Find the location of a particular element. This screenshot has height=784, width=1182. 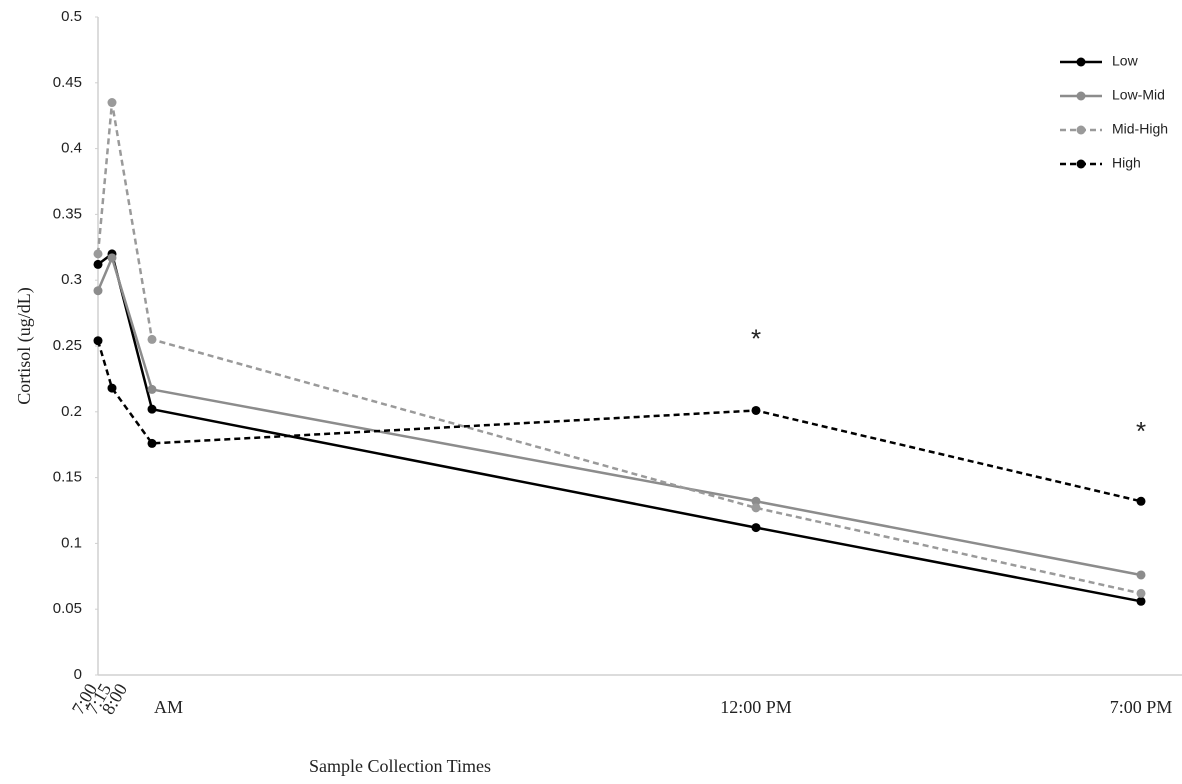

y-tick-label: 0.1 is located at coordinates (71, 542).